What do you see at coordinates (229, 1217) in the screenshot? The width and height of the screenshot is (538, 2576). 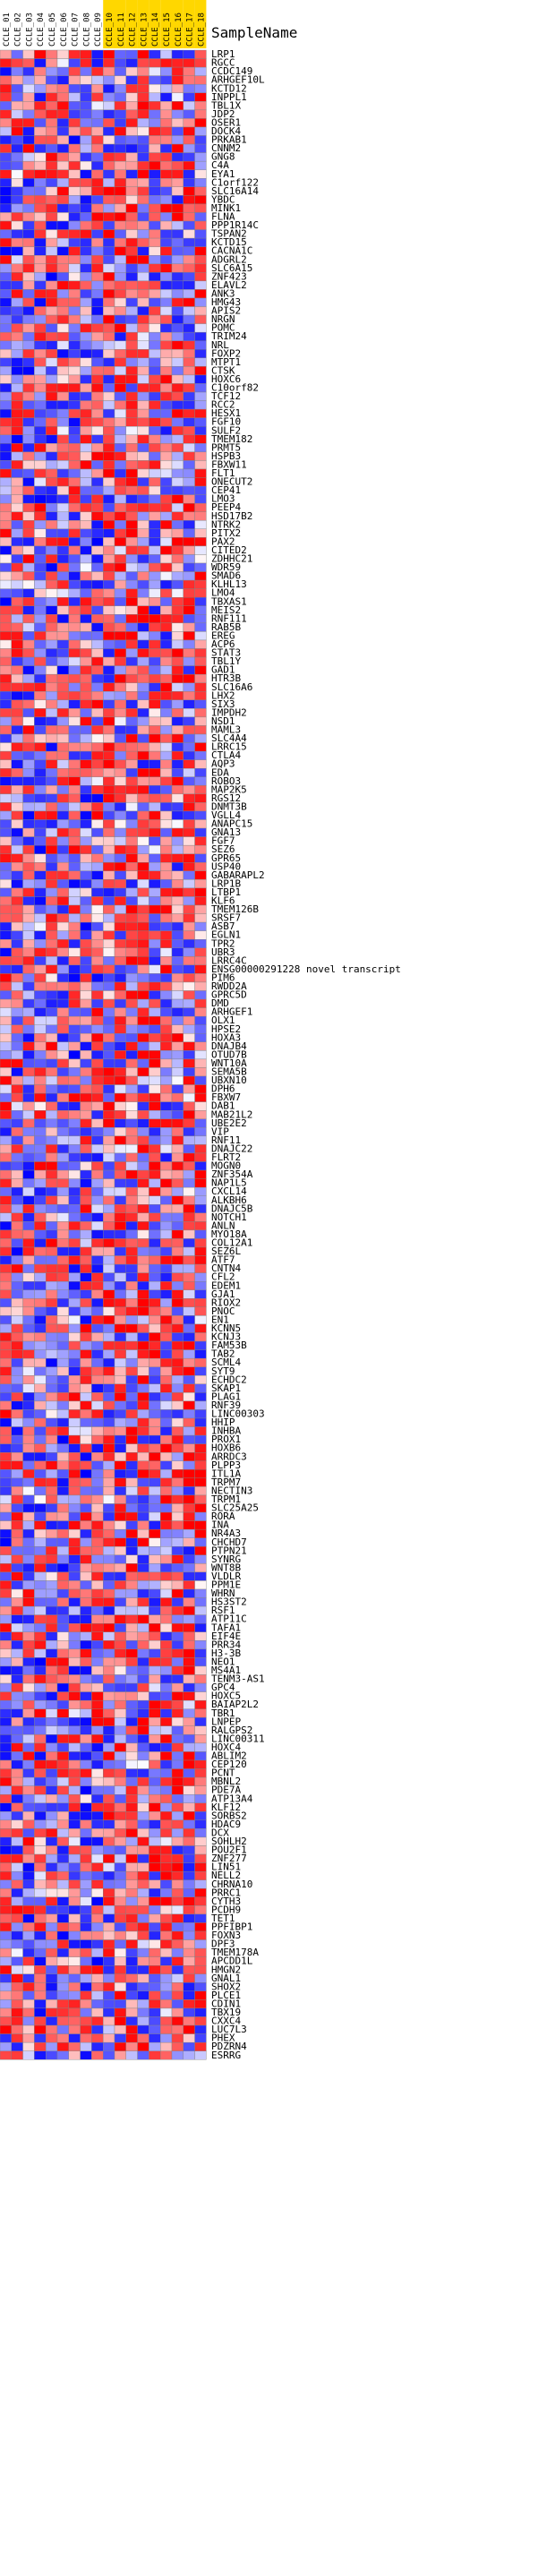 I see `gene-label: NOTCH1` at bounding box center [229, 1217].